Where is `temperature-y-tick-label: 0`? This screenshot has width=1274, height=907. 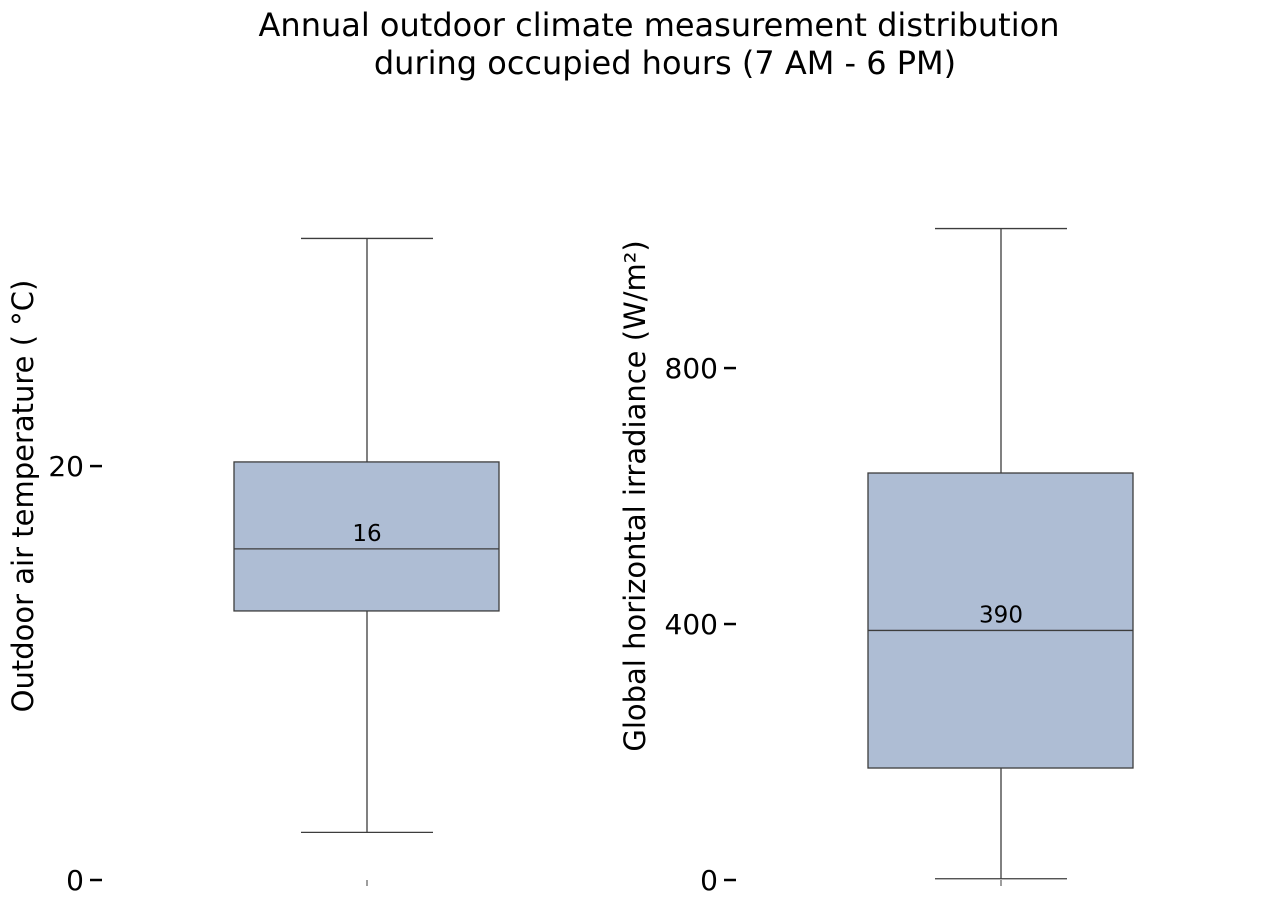
temperature-y-tick-label: 0 is located at coordinates (75, 880).